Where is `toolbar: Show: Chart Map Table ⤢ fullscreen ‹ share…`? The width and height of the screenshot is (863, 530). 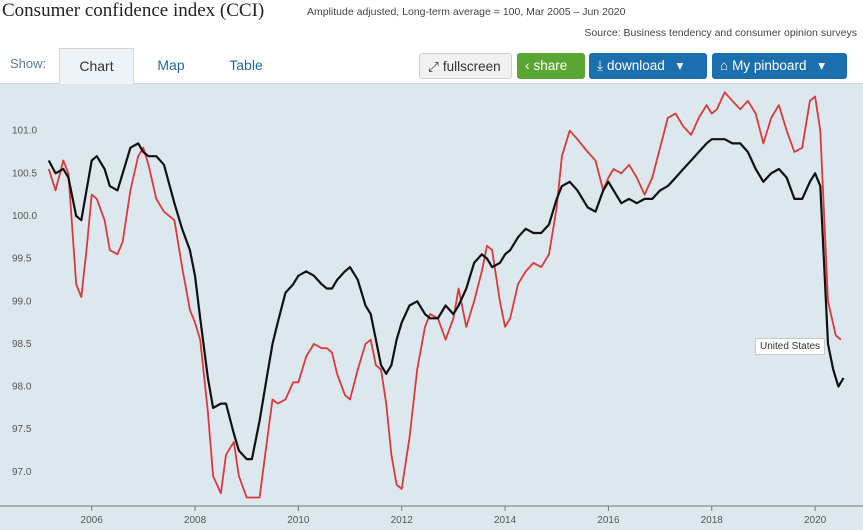 toolbar: Show: Chart Map Table ⤢ fullscreen ‹ share… is located at coordinates (431, 65).